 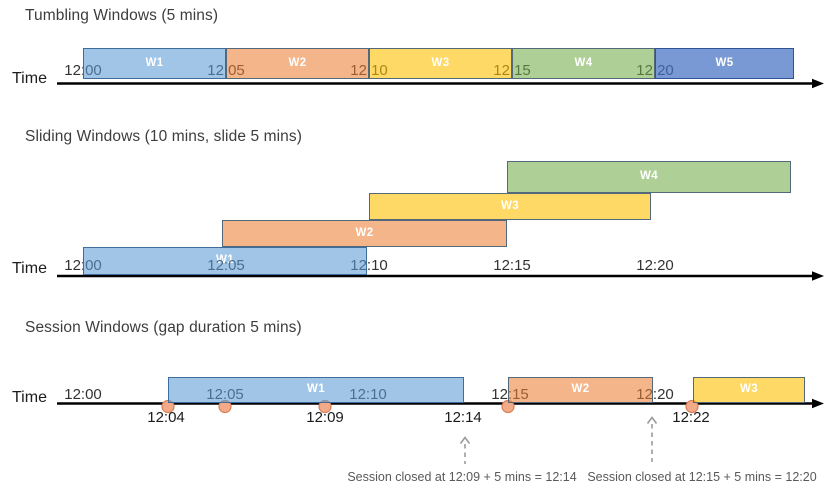 I want to click on window-box-tumbling-w1: W1, so click(x=154, y=63).